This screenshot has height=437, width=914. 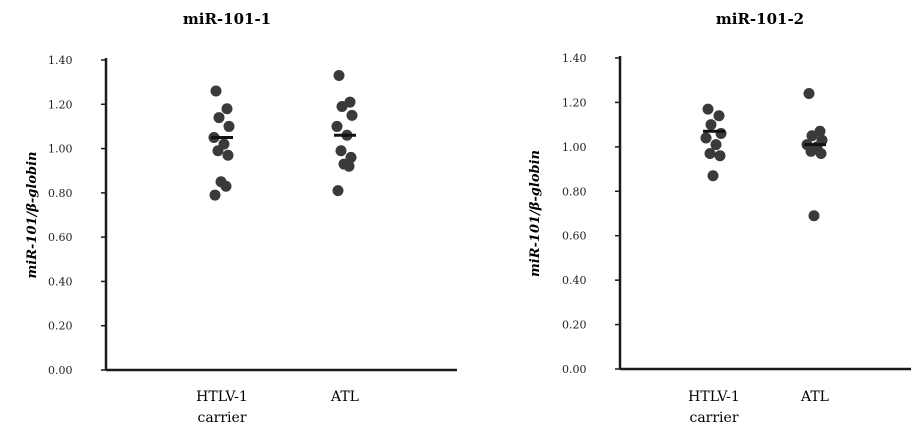 What do you see at coordinates (714, 397) in the screenshot?
I see `chart1-category-label: HTLV-1` at bounding box center [714, 397].